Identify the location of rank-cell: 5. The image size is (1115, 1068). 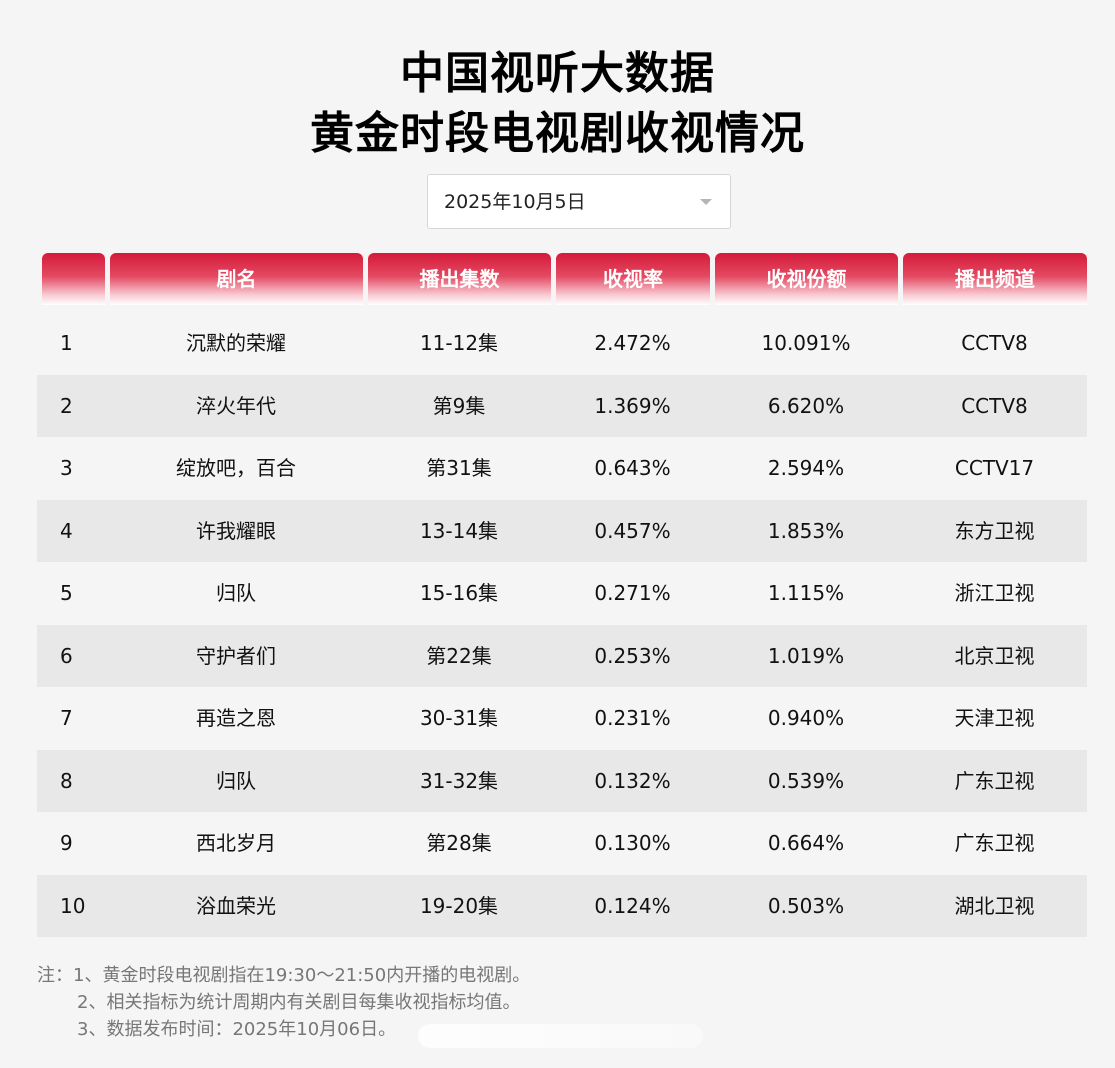
(72, 593).